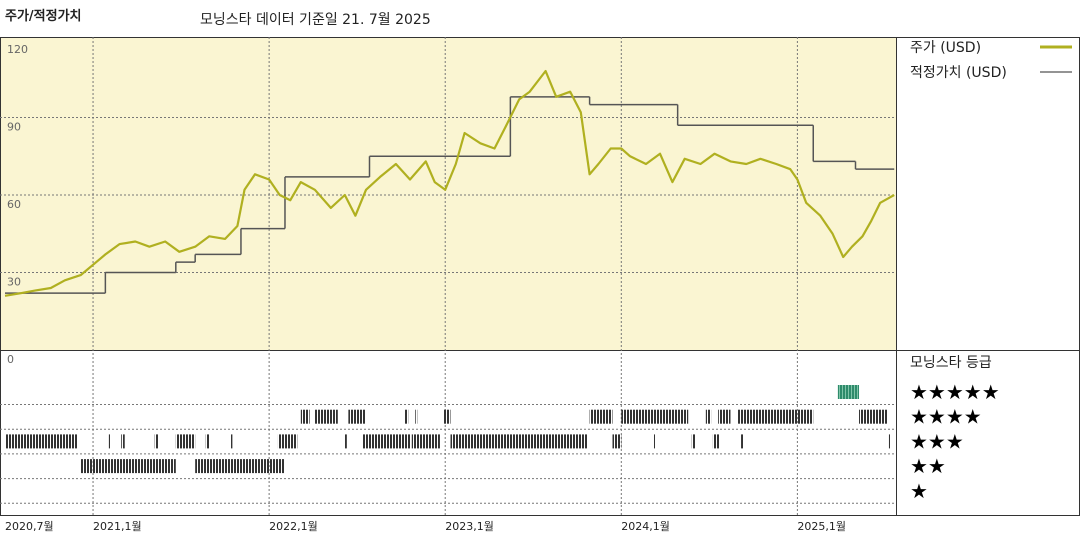  I want to click on chart-title: 주가/적정가치, so click(43, 16).